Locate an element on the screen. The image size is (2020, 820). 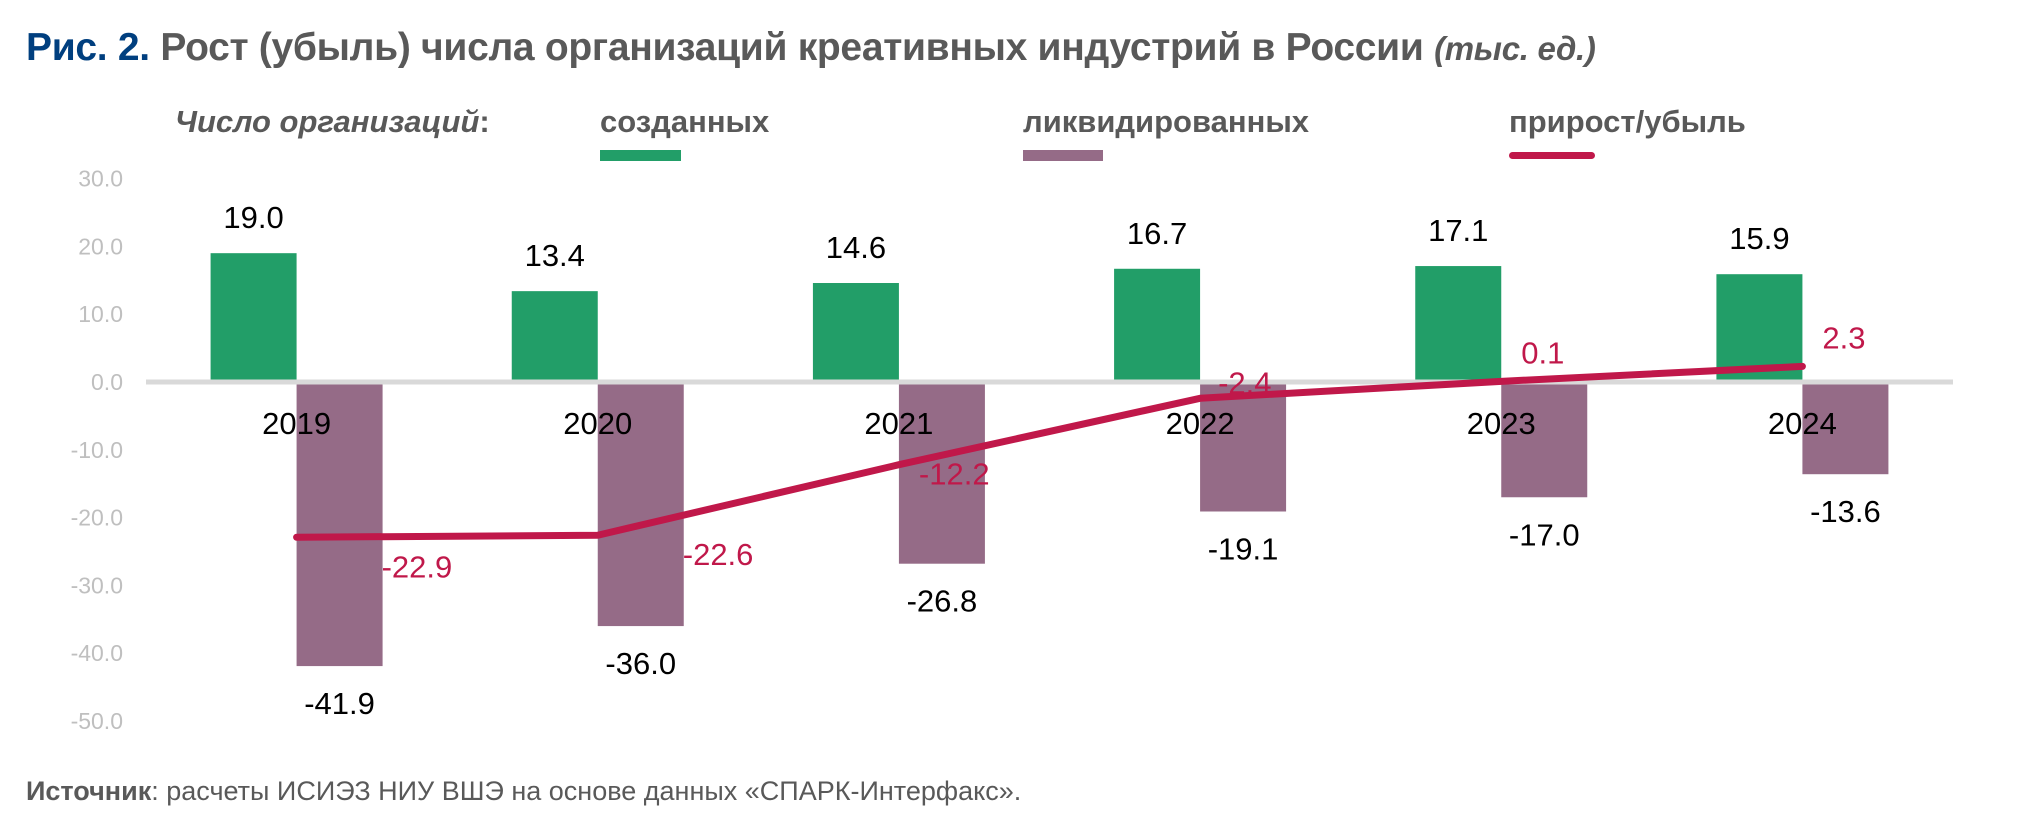
x-tick-label: 2022 is located at coordinates (1200, 423).